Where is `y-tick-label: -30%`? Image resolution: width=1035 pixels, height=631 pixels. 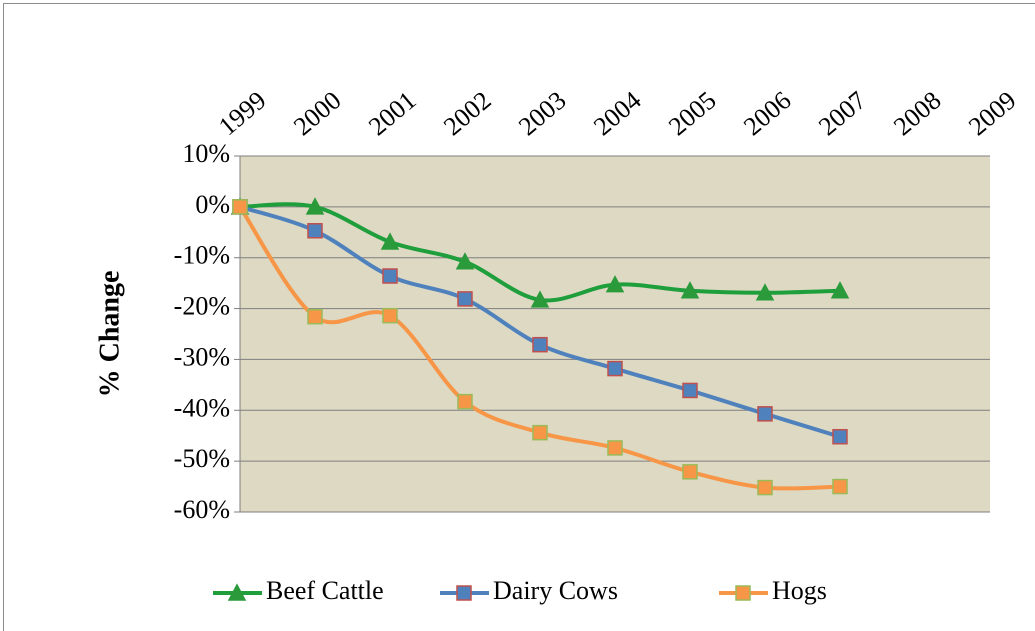 y-tick-label: -30% is located at coordinates (202, 356).